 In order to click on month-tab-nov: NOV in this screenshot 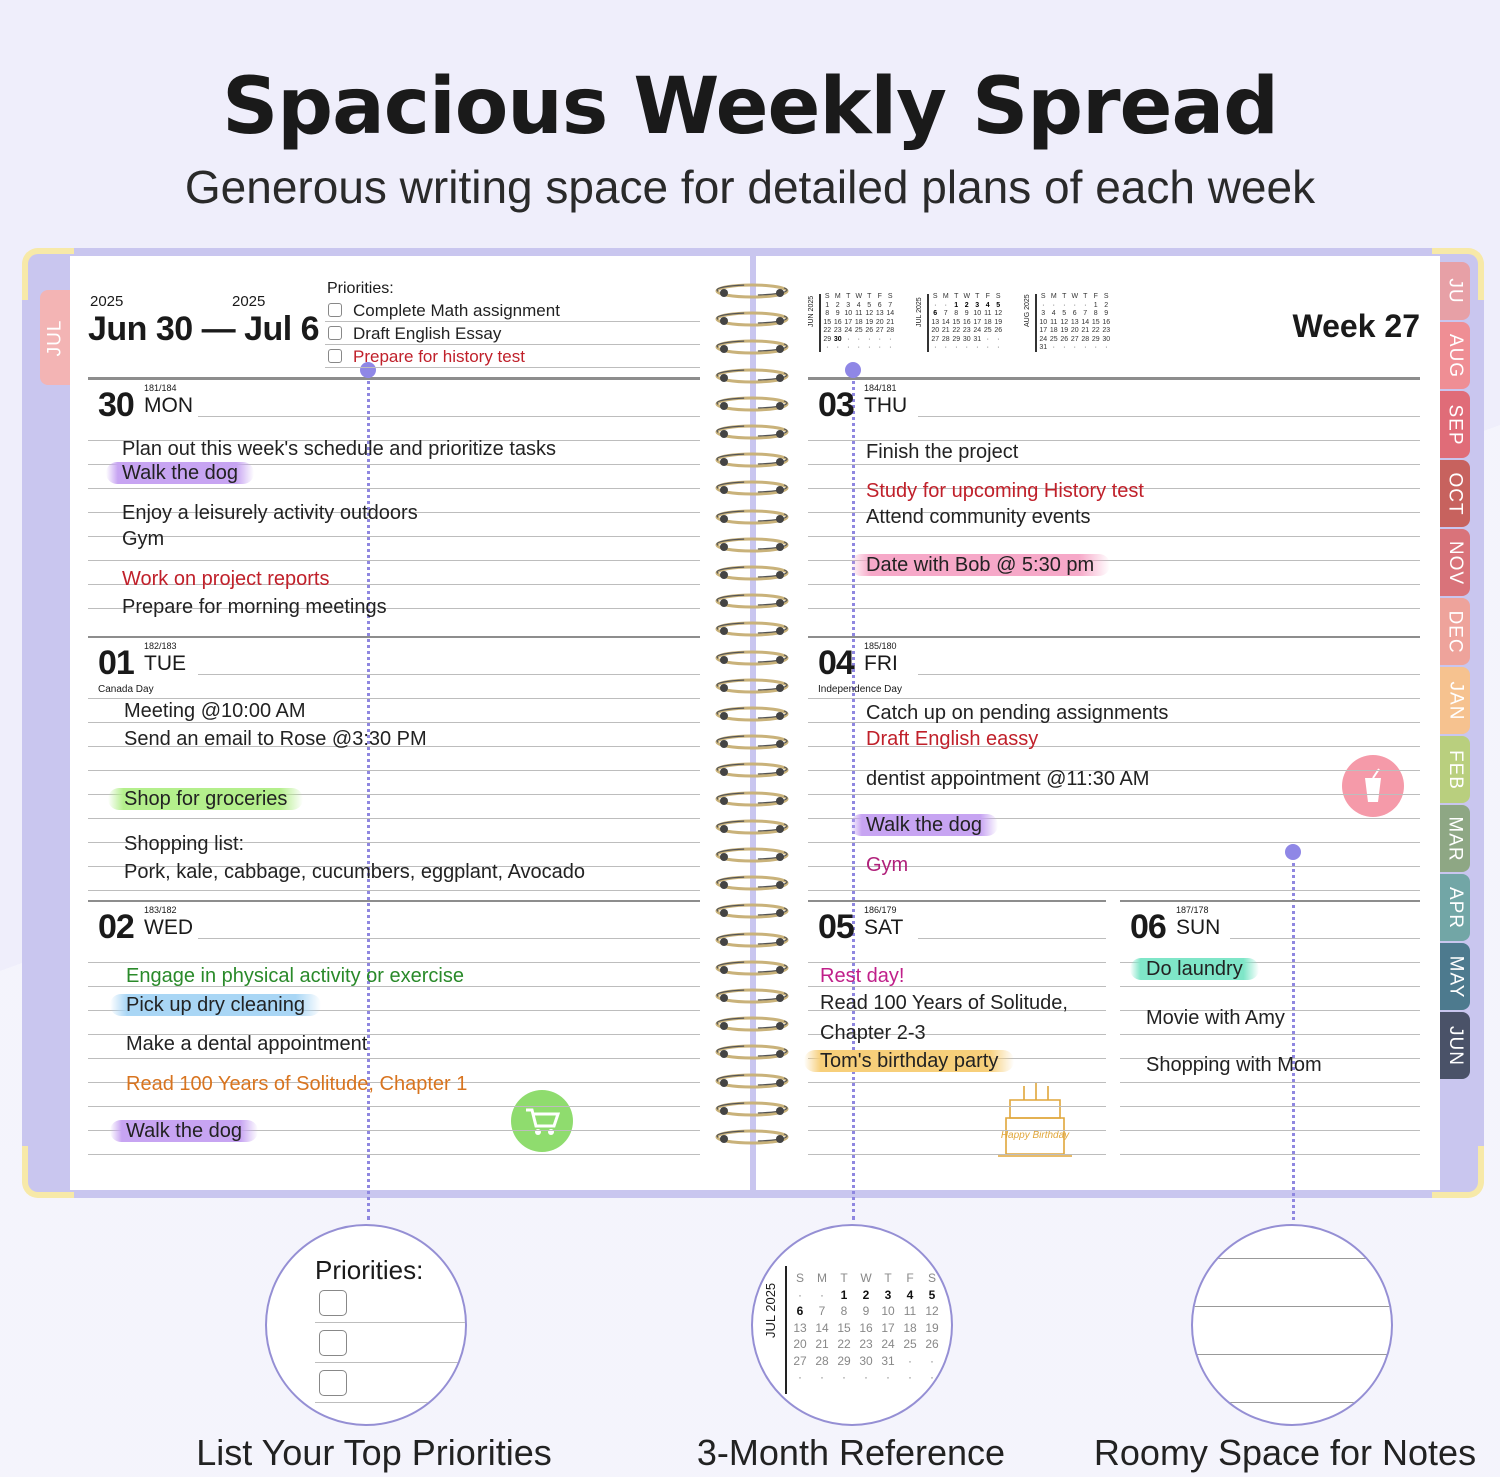, I will do `click(1455, 562)`.